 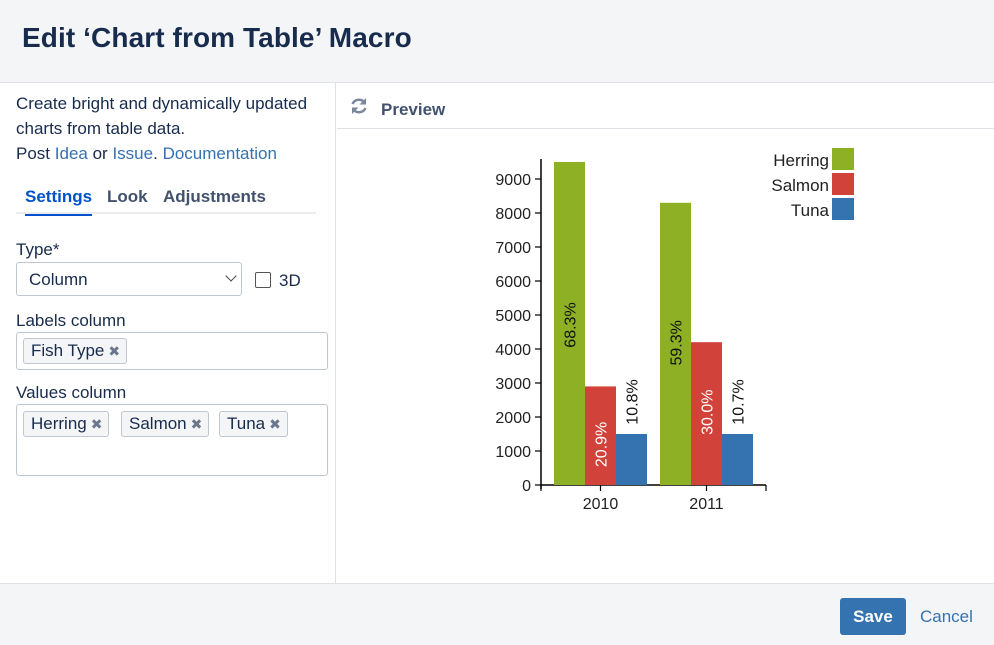 I want to click on dialog-header: Edit ‘Chart from Table’ Macro, so click(x=497, y=41).